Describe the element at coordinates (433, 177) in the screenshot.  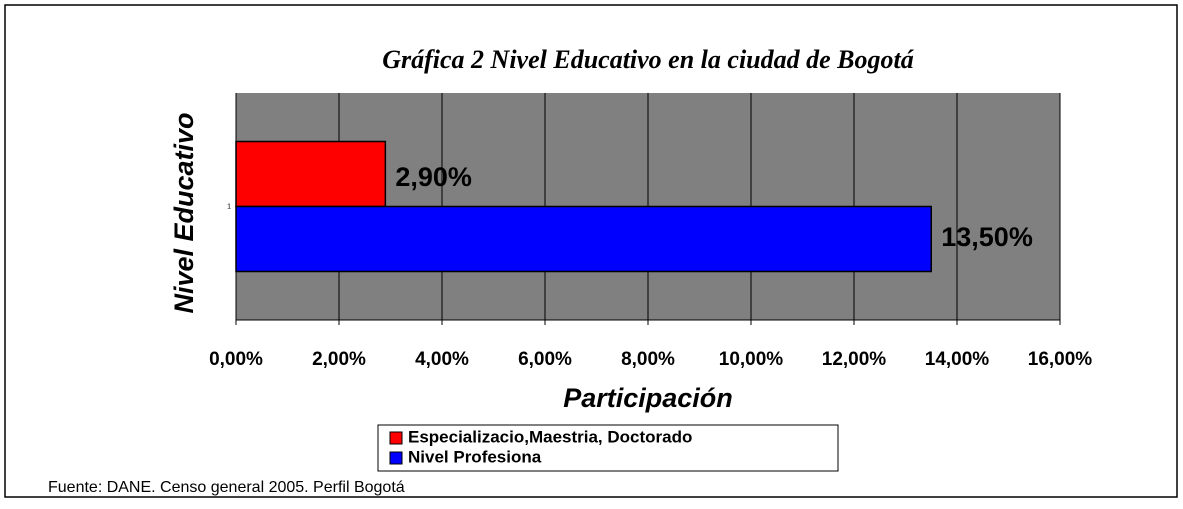
I see `data-label: 2,90%` at that location.